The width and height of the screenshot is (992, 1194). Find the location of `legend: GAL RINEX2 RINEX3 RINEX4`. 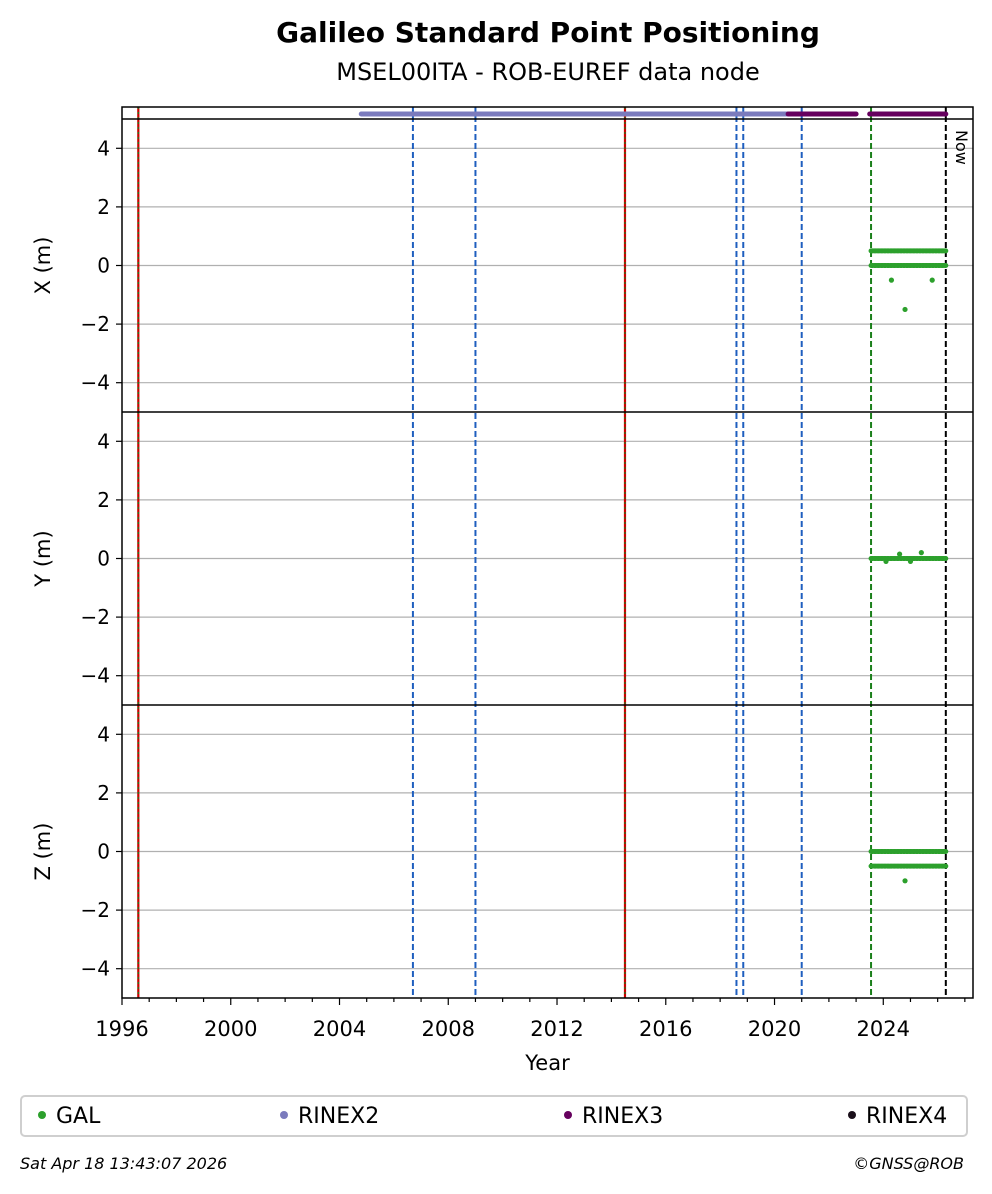

legend: GAL RINEX2 RINEX3 RINEX4 is located at coordinates (494, 1116).